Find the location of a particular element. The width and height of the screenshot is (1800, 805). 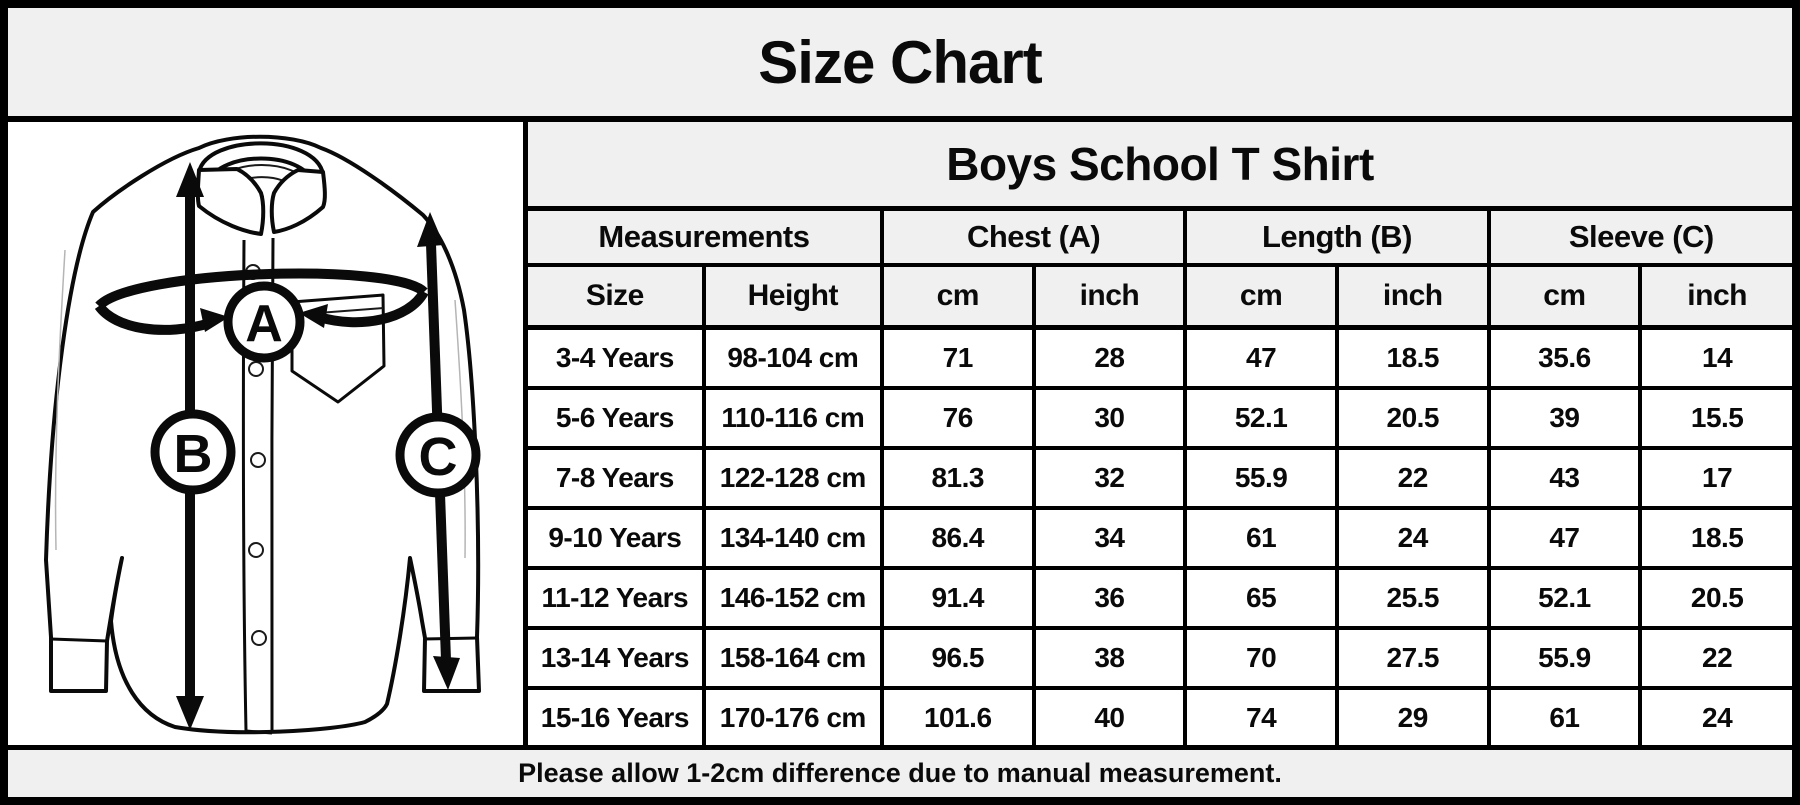

header-sleeve: Sleeve (C) is located at coordinates (1639, 236).